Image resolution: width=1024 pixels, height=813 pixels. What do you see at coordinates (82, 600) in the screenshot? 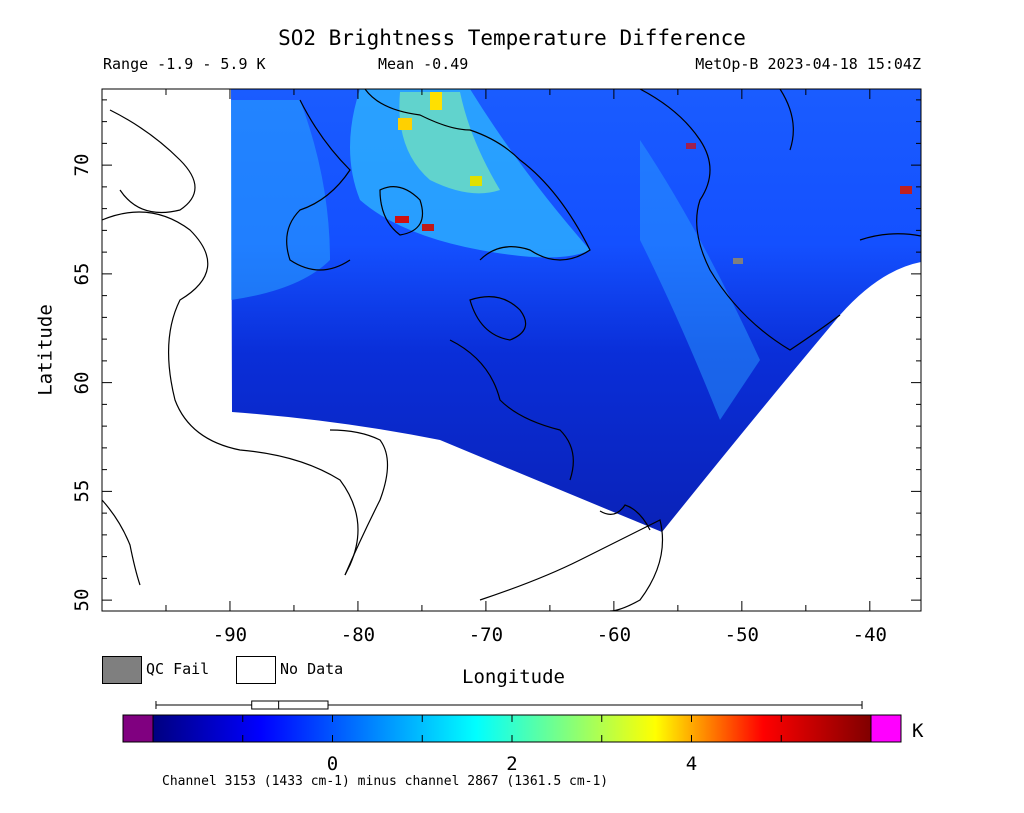
I see `y-tick-label: 50` at bounding box center [82, 600].